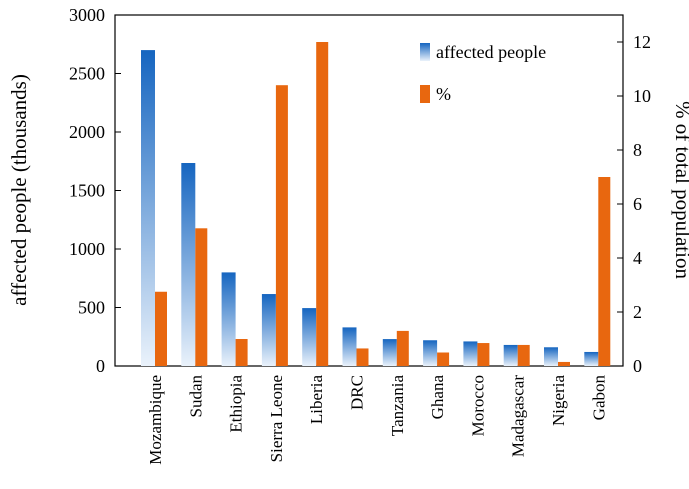 Image resolution: width=689 pixels, height=489 pixels. Describe the element at coordinates (236, 404) in the screenshot. I see `x-tick-label: Ethiopia` at that location.